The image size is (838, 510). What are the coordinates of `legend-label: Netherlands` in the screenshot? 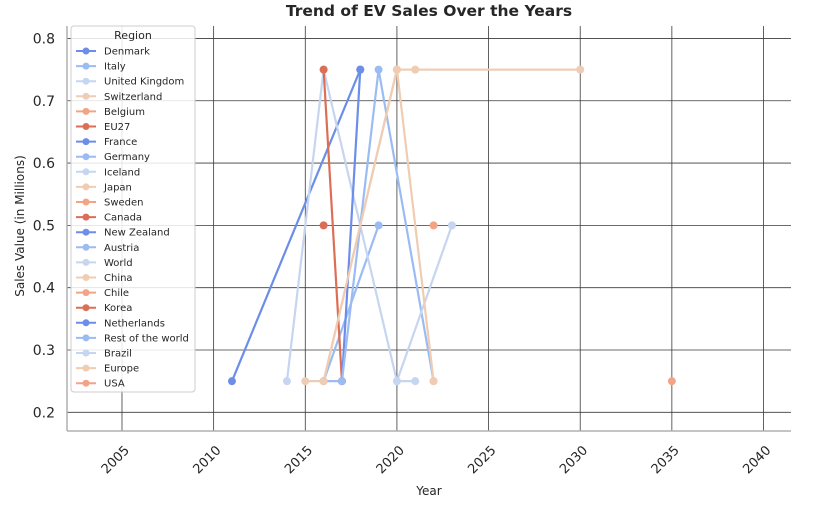 It's located at (134, 323).